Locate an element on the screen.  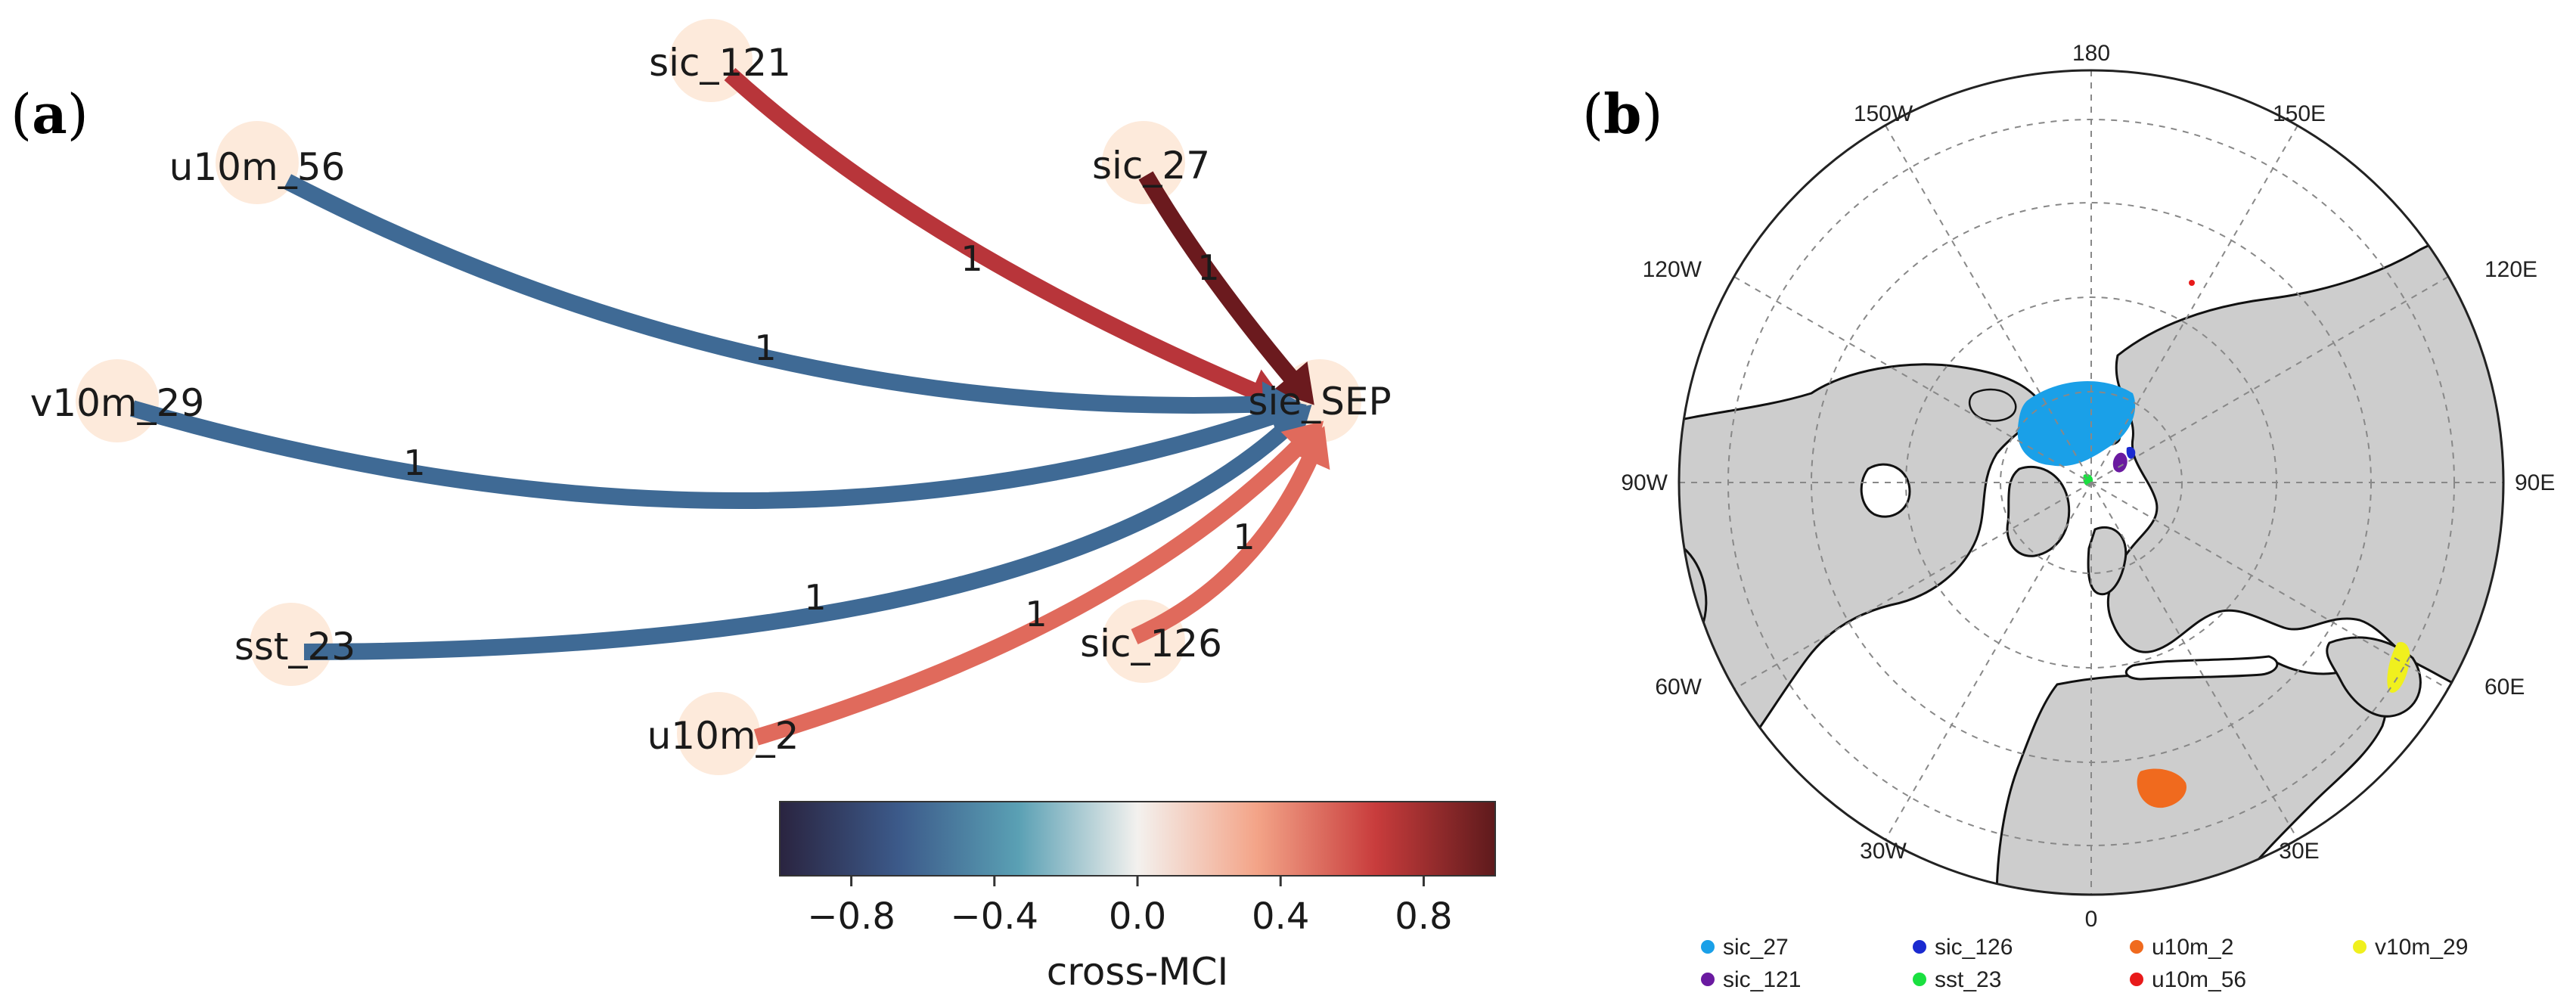
colorbar-title: cross-MCI is located at coordinates (1137, 972).